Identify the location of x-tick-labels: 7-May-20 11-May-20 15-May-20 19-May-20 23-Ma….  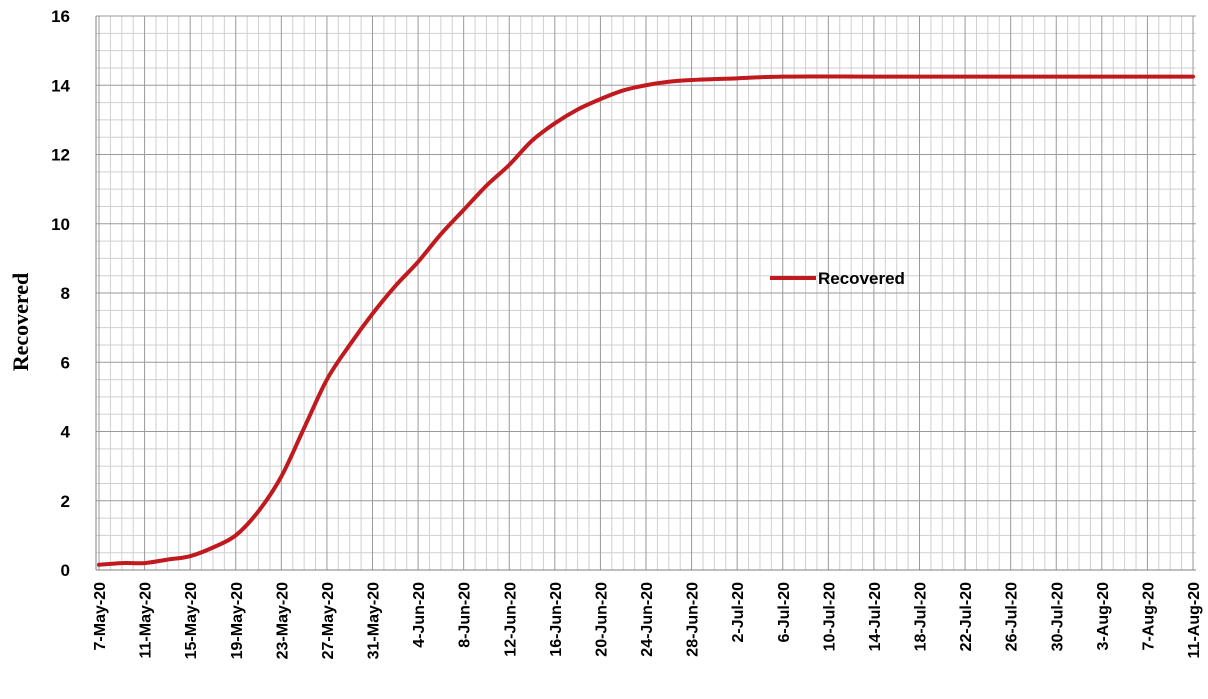
(647, 620).